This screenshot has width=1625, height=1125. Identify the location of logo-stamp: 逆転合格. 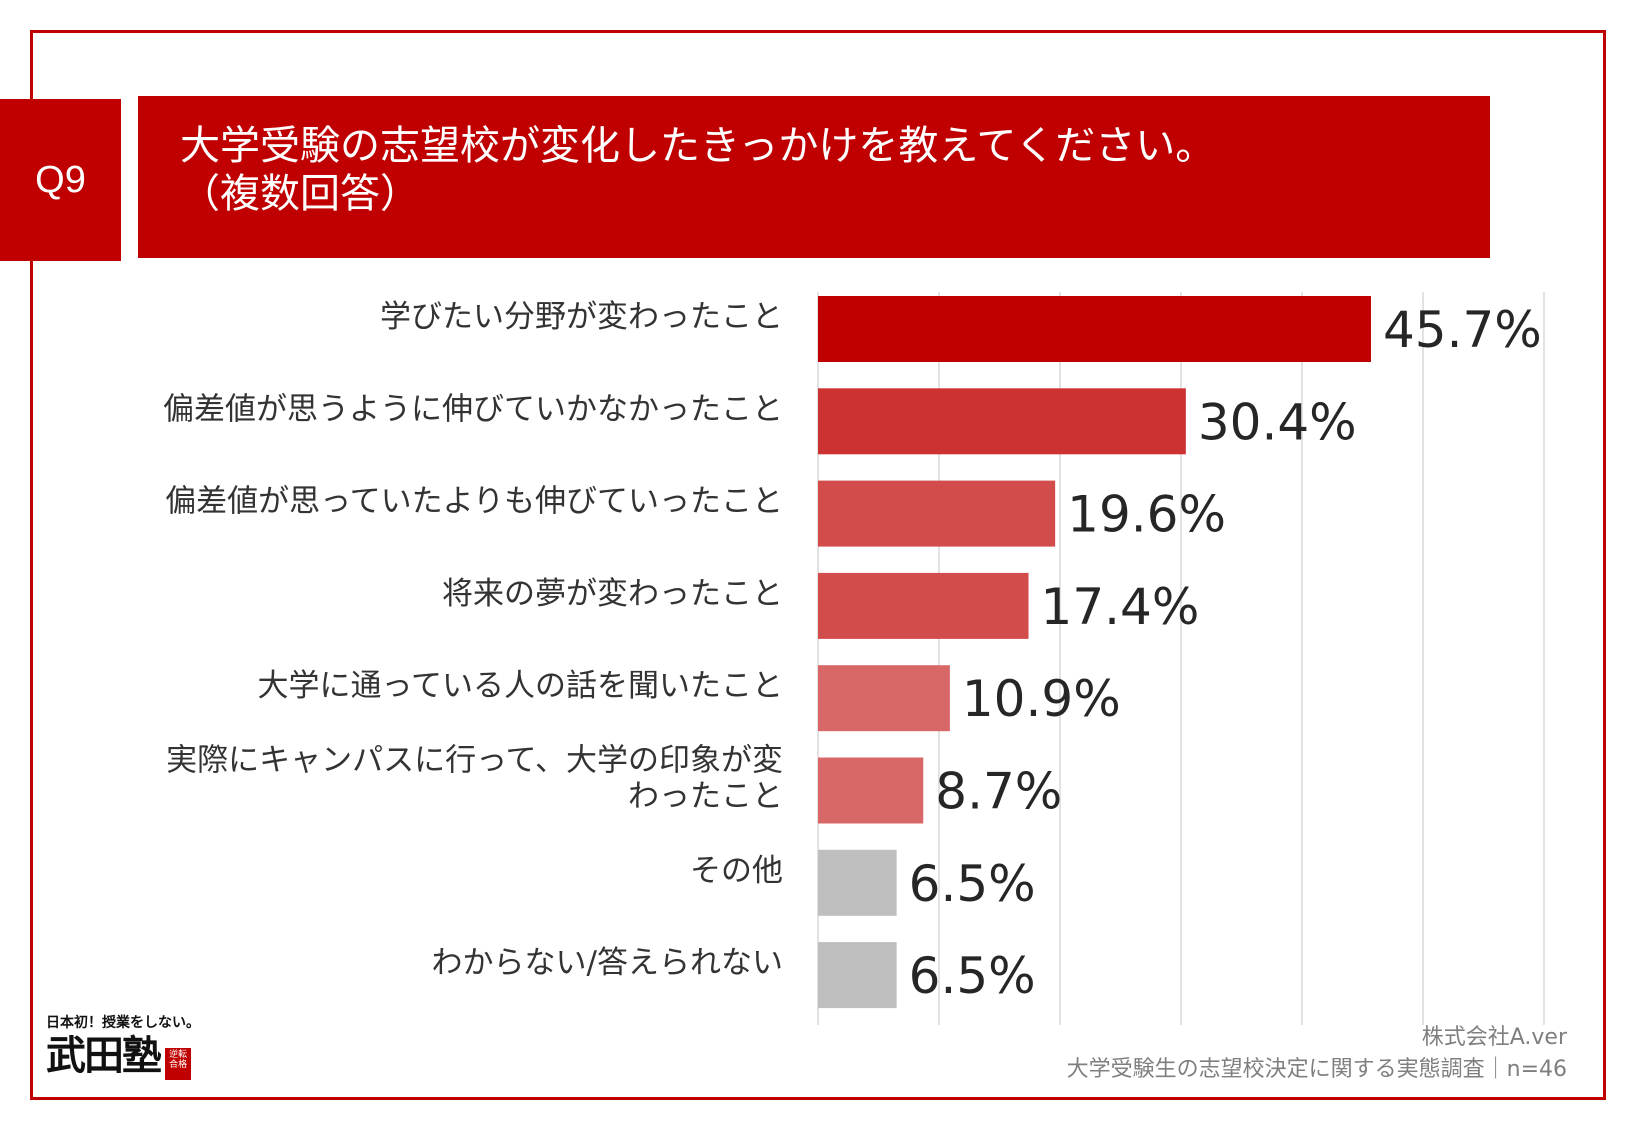
(178, 1064).